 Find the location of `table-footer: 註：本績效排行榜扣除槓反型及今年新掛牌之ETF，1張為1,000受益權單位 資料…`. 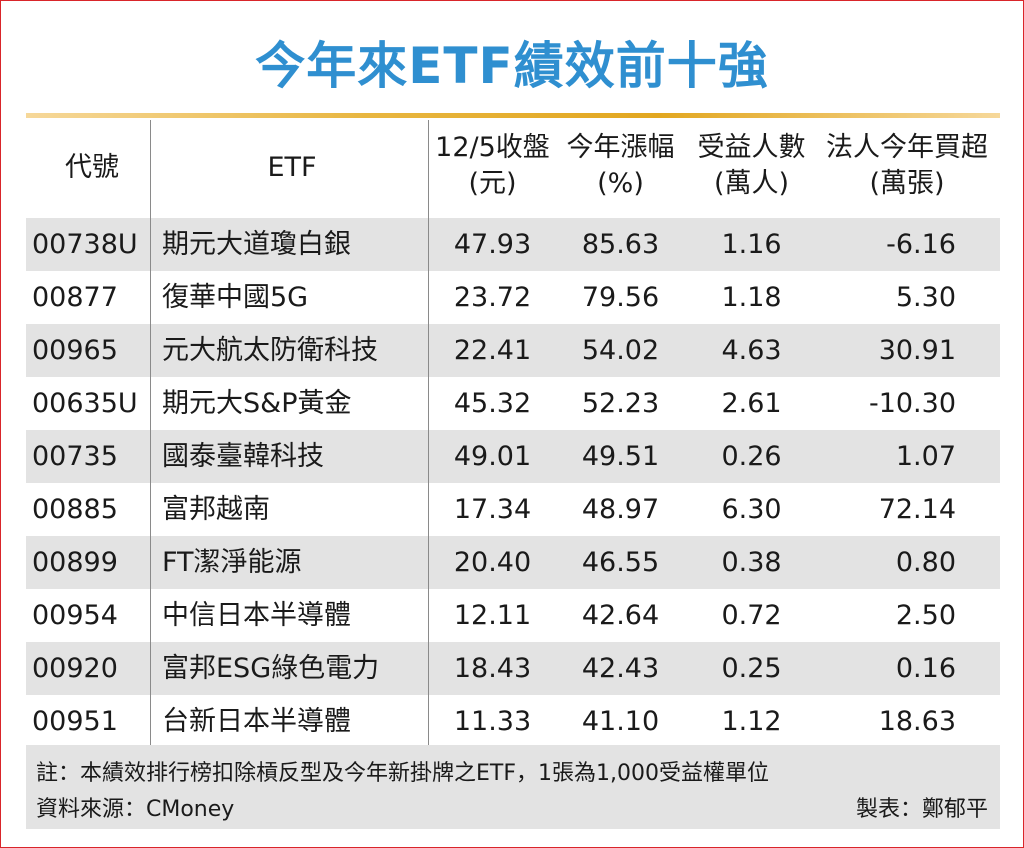

table-footer: 註：本績效排行榜扣除槓反型及今年新掛牌之ETF，1張為1,000受益權單位 資料… is located at coordinates (513, 787).